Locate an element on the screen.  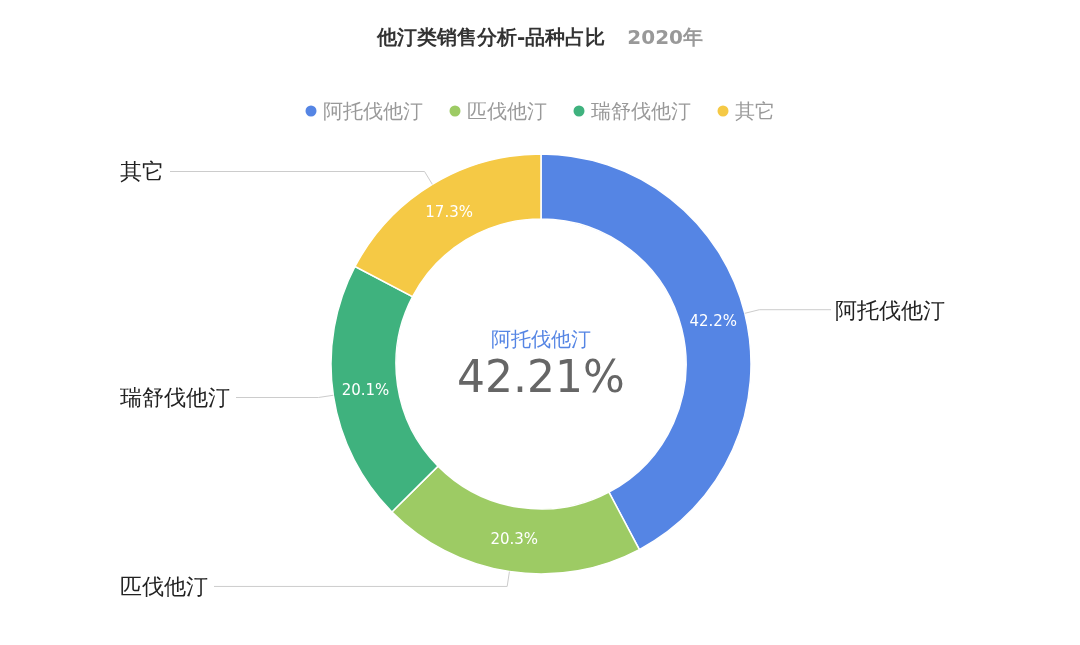
slice-label: 阿托伐他汀 is located at coordinates (890, 310).